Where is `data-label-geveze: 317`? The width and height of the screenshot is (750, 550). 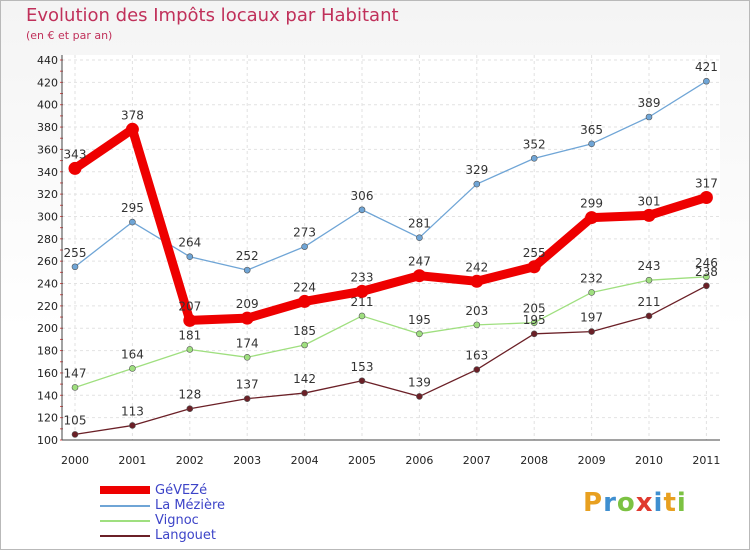
data-label-geveze: 317 is located at coordinates (706, 183).